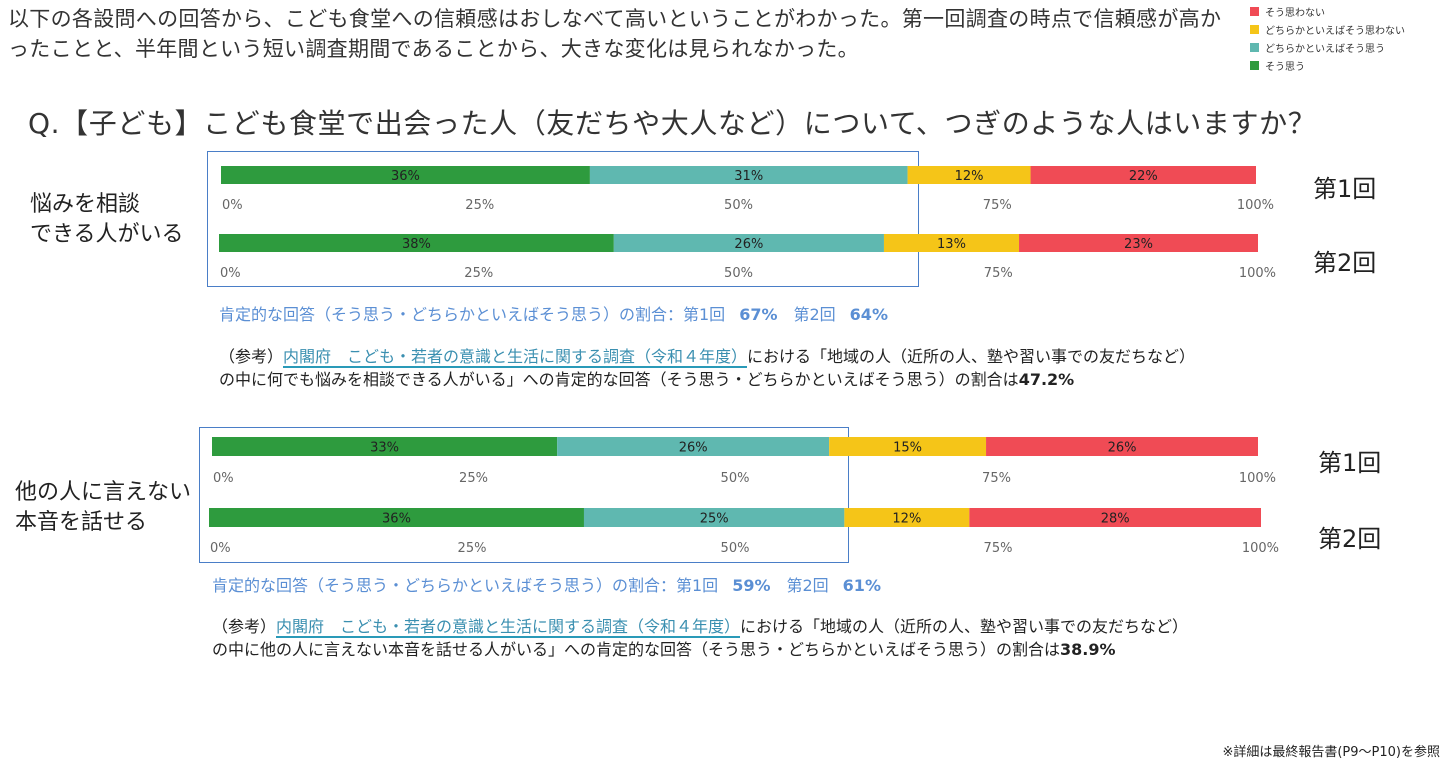  I want to click on data-label: 15%, so click(907, 448).